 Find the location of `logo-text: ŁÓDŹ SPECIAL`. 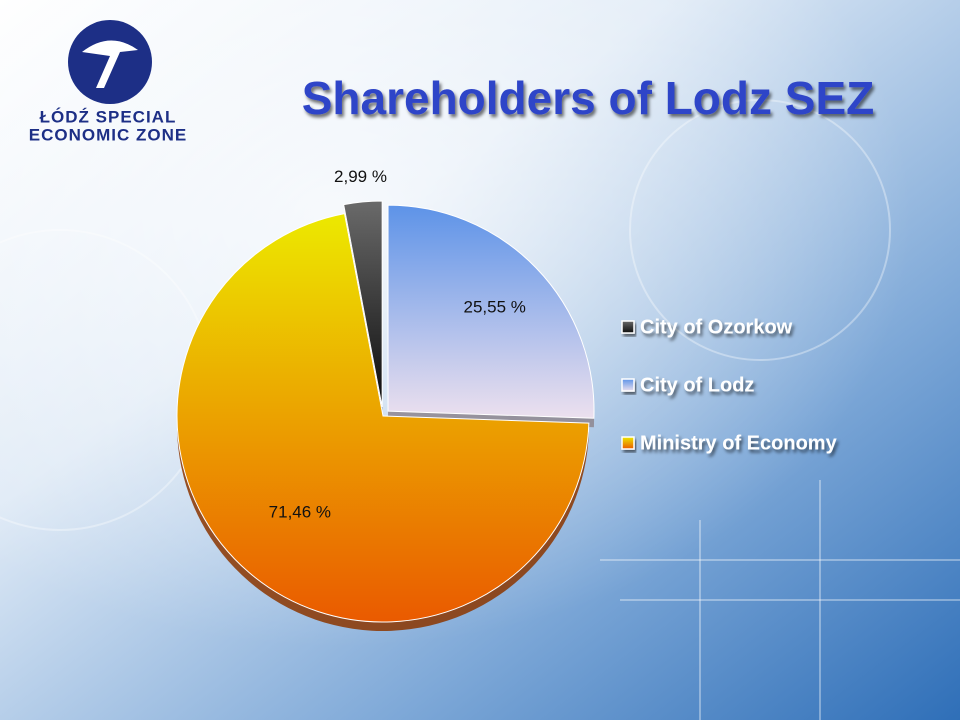

logo-text: ŁÓDŹ SPECIAL is located at coordinates (108, 116).